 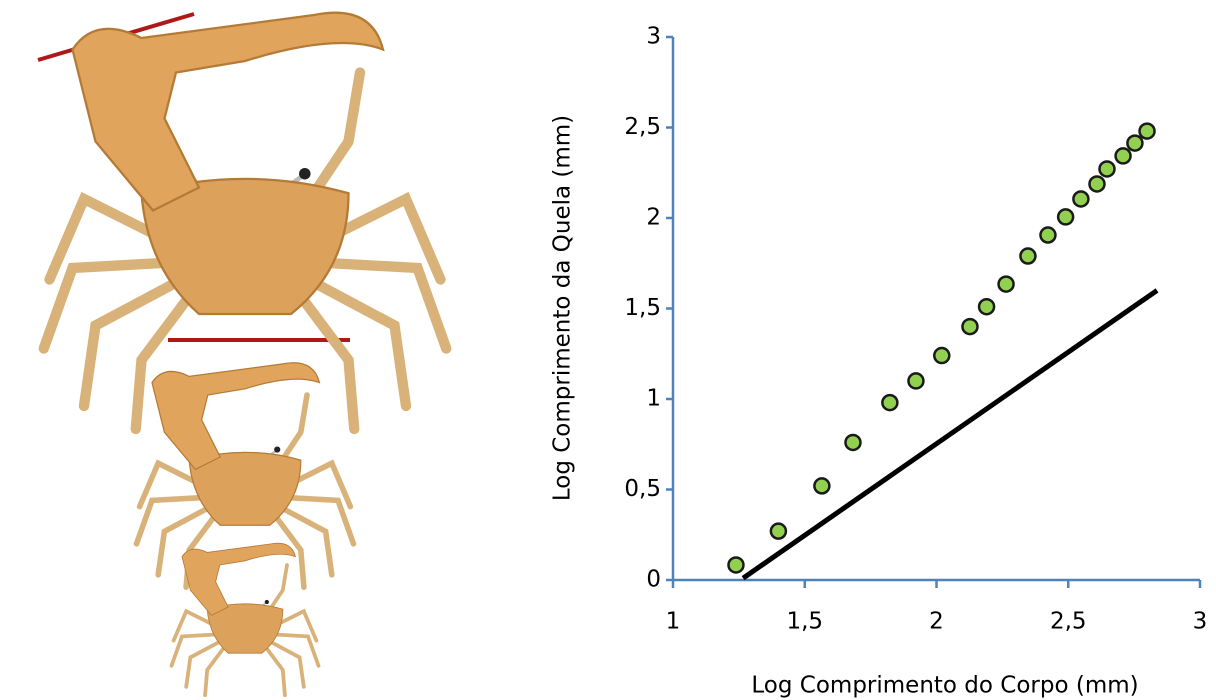 What do you see at coordinates (653, 580) in the screenshot?
I see `y-tick-label: 0` at bounding box center [653, 580].